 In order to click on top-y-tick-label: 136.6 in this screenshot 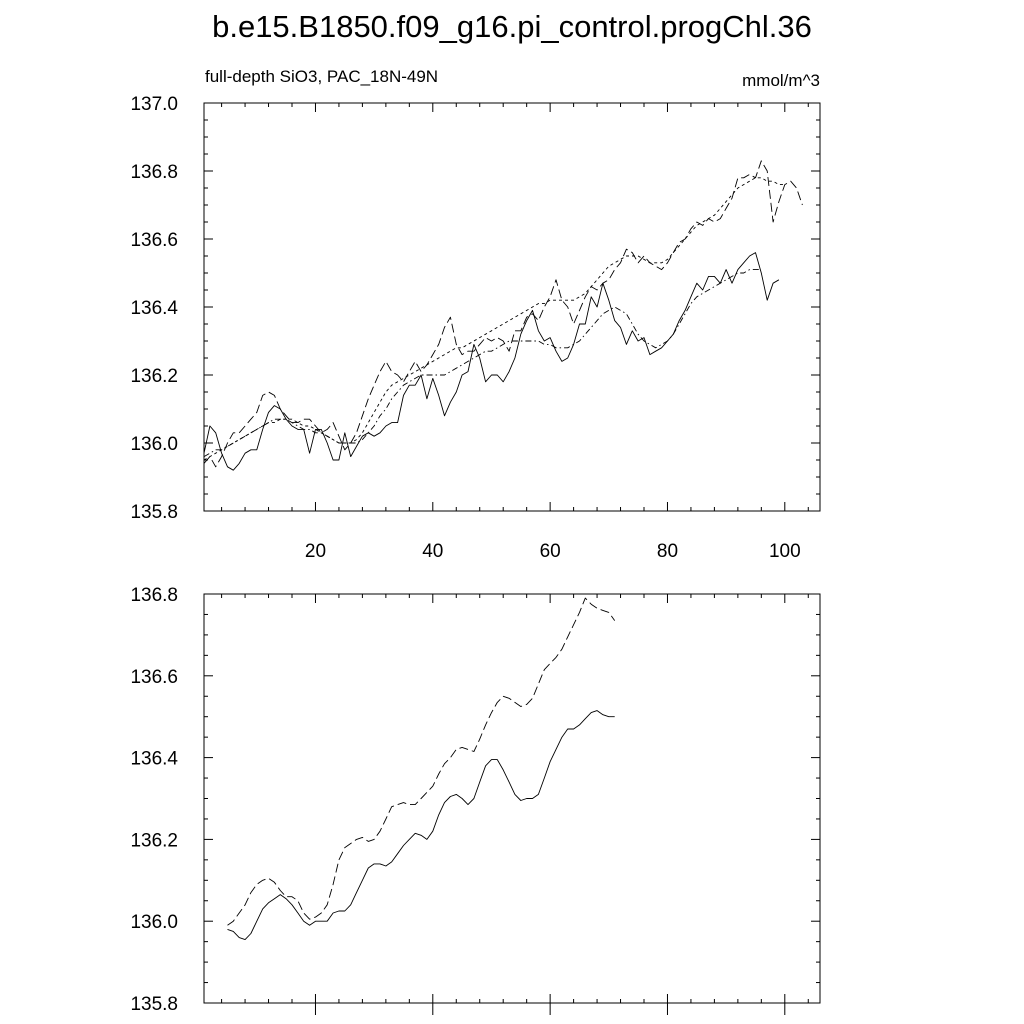, I will do `click(154, 240)`.